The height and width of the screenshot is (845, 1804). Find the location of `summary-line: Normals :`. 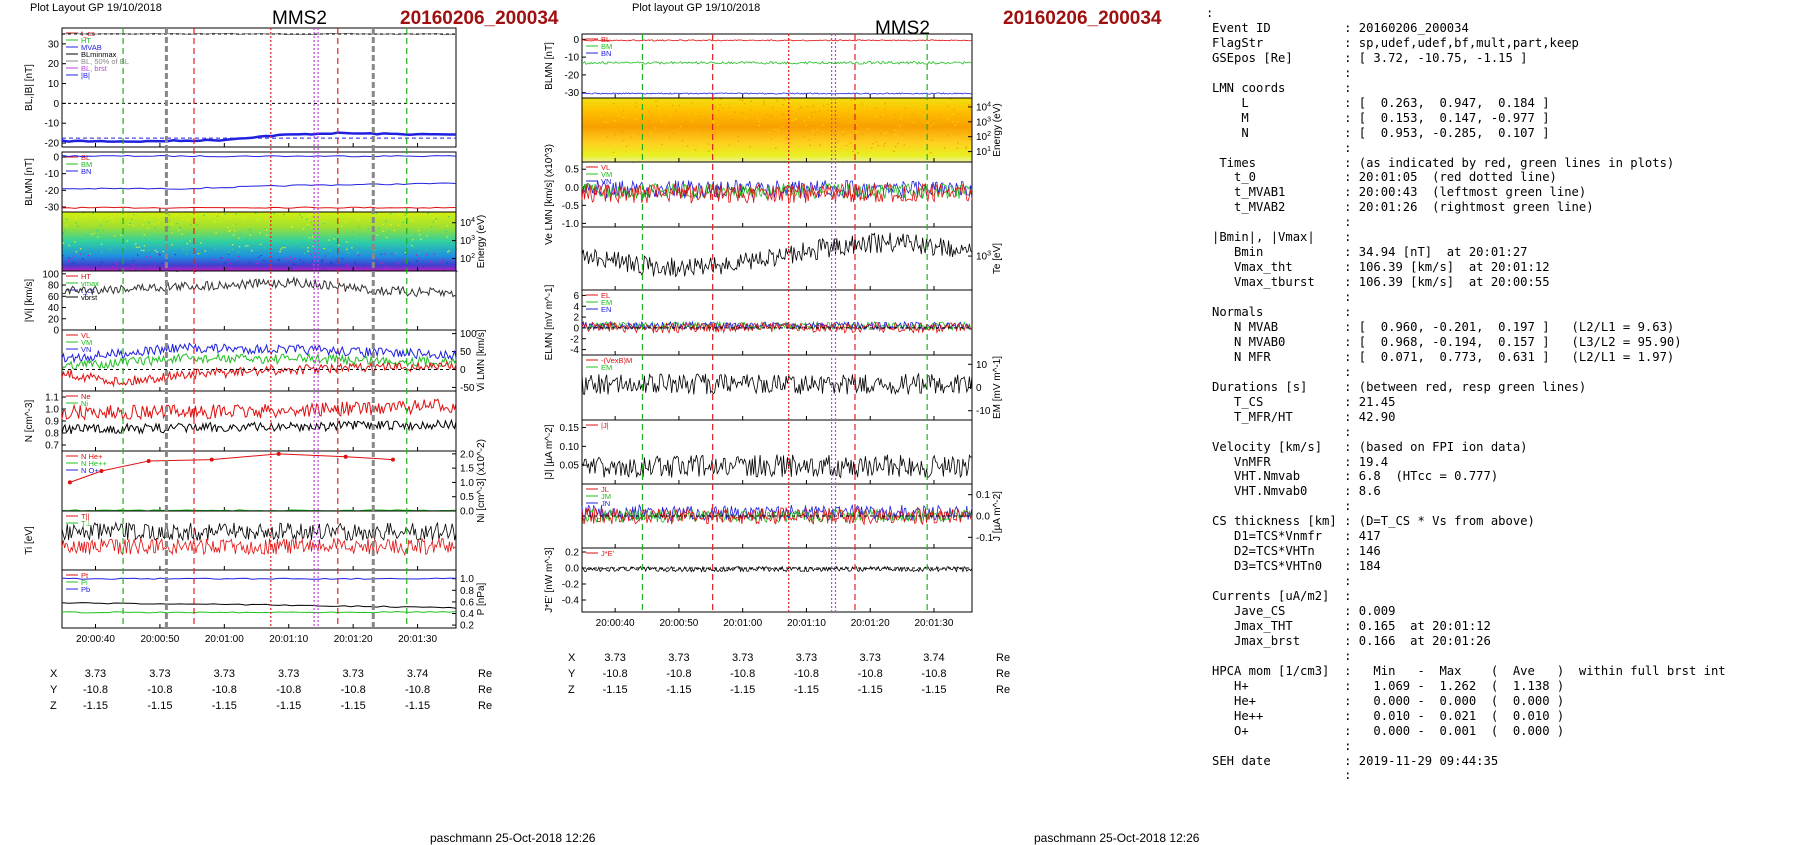

summary-line: Normals : is located at coordinates (1281, 312).